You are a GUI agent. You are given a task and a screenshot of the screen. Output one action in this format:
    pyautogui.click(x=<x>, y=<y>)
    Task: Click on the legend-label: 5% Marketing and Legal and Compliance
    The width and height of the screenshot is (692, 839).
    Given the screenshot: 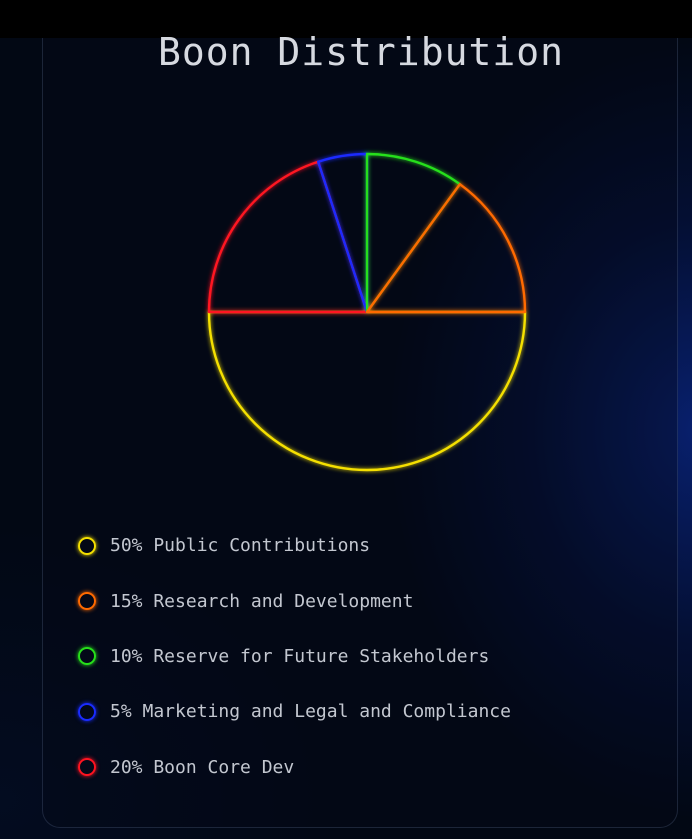 What is the action you would take?
    pyautogui.click(x=310, y=712)
    